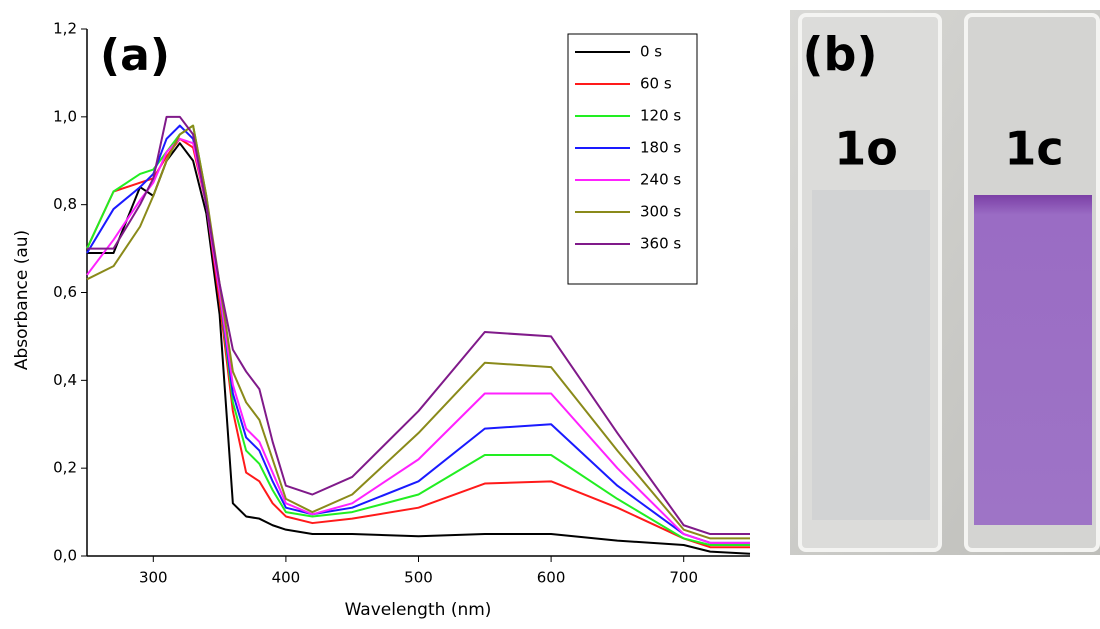  What do you see at coordinates (660, 212) in the screenshot?
I see `legend-label: 300 s` at bounding box center [660, 212].